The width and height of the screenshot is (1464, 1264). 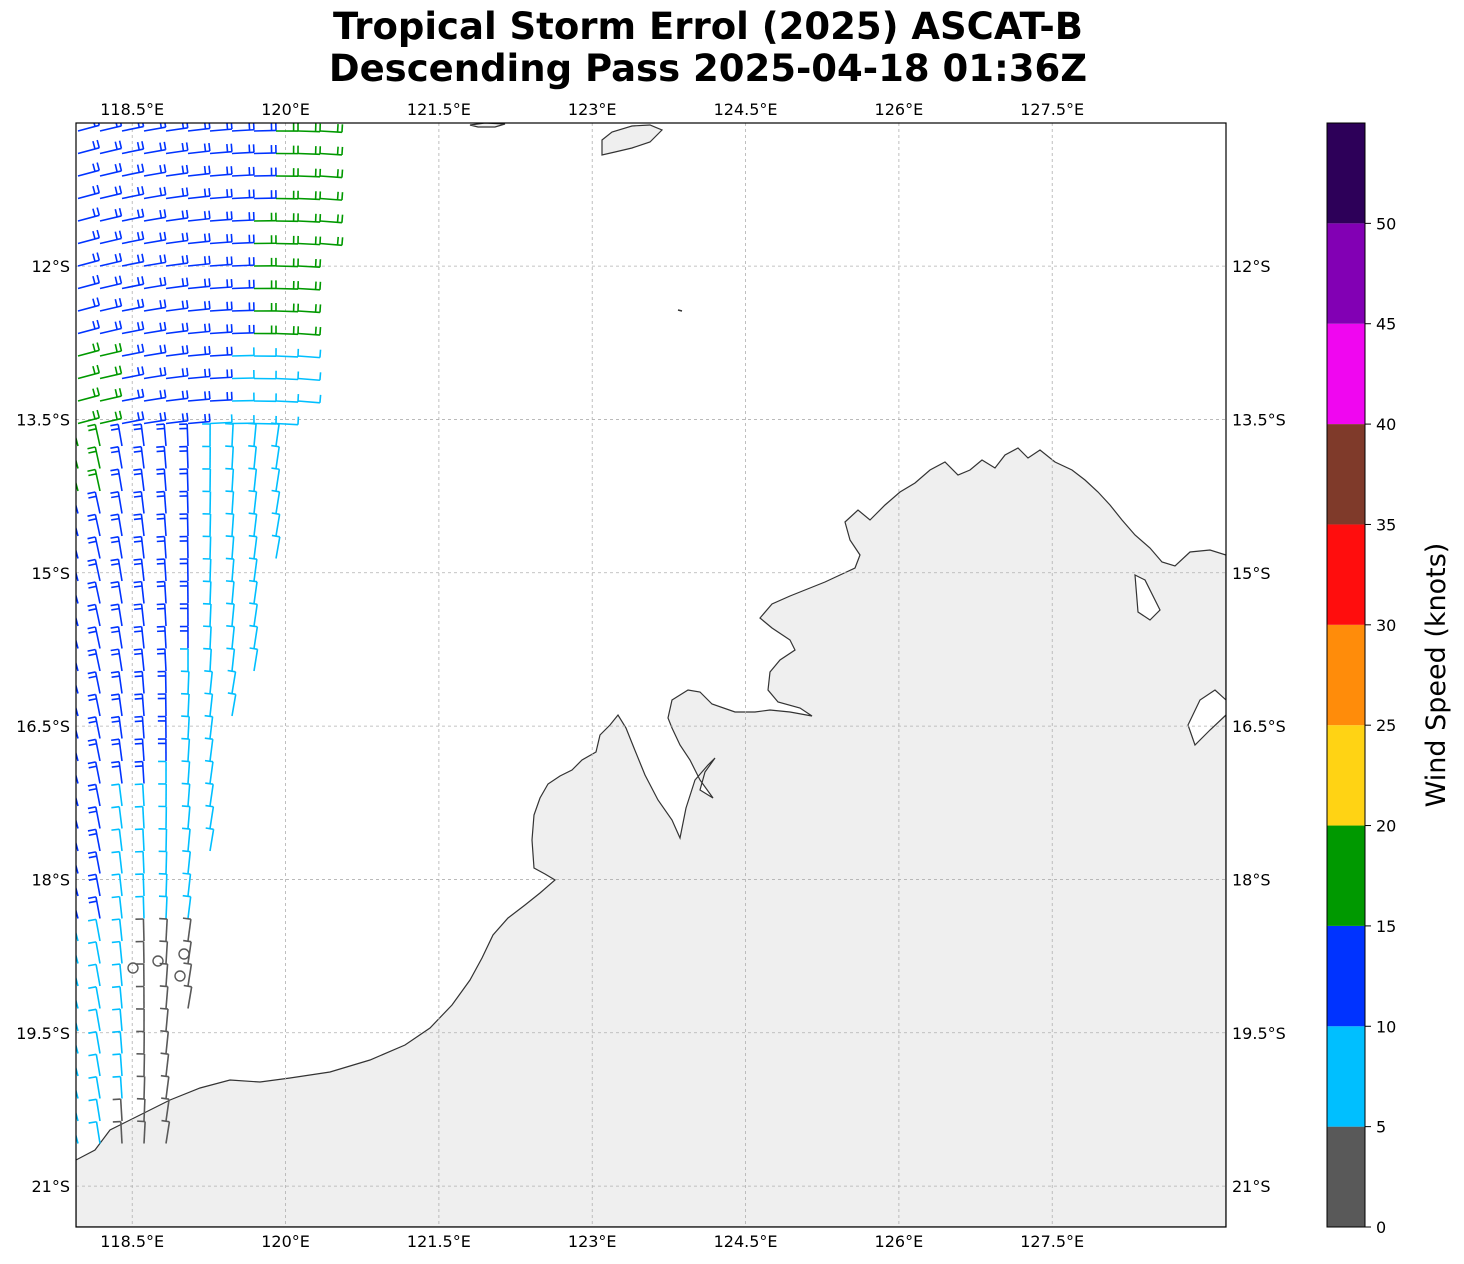 What do you see at coordinates (1259, 419) in the screenshot?
I see `lat-label-right: 13.5°S` at bounding box center [1259, 419].